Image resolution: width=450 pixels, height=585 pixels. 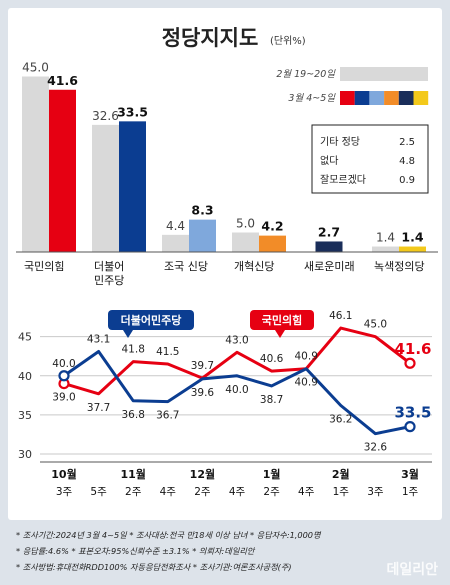 What do you see at coordinates (254, 266) in the screenshot?
I see `bar-category-3: 개혁신당` at bounding box center [254, 266].